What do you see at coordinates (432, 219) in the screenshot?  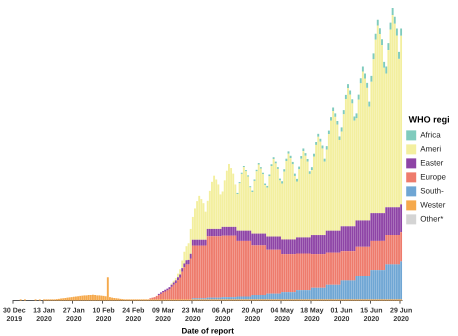 I see `legend-label: Other*` at bounding box center [432, 219].